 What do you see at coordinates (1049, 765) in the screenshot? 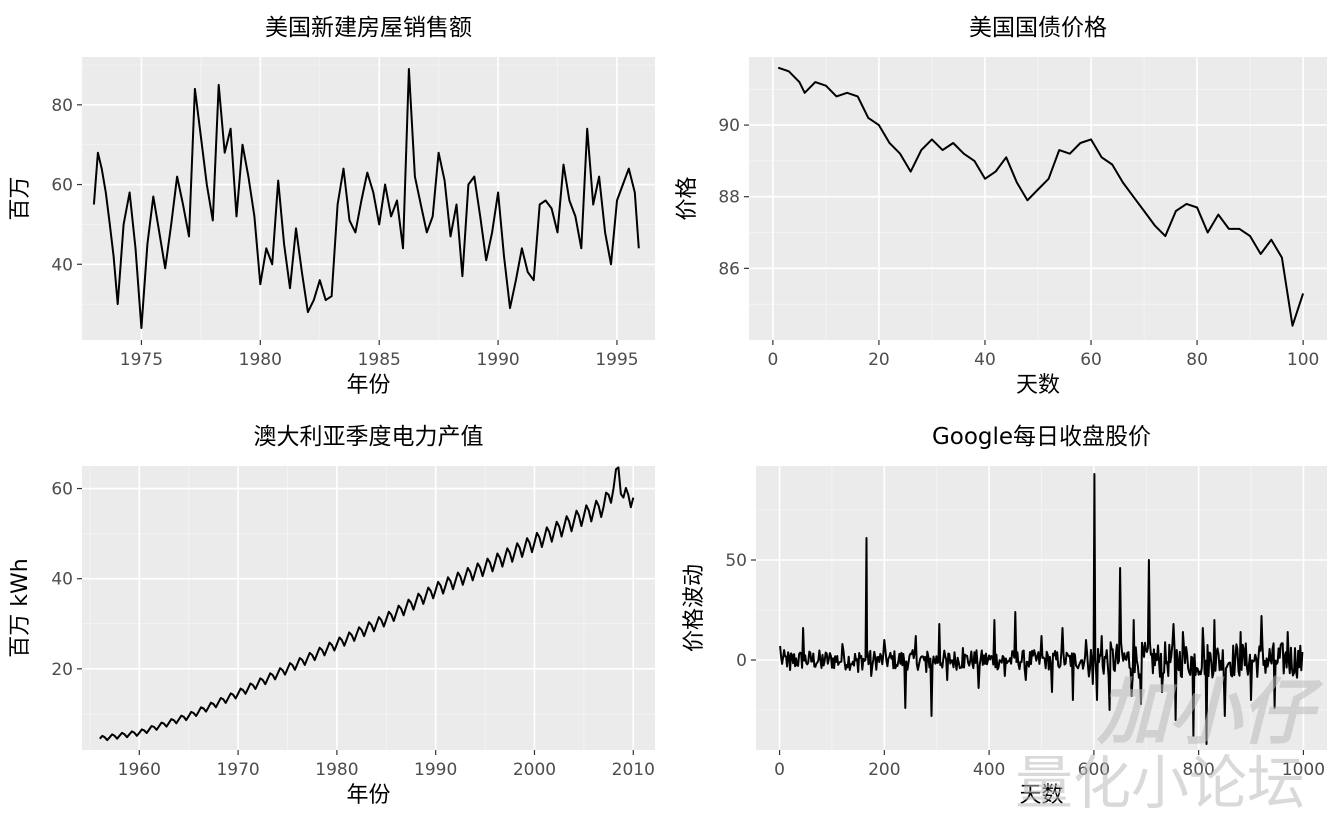
I see `x-axis: 0 200 400 600 800 1000` at bounding box center [1049, 765].